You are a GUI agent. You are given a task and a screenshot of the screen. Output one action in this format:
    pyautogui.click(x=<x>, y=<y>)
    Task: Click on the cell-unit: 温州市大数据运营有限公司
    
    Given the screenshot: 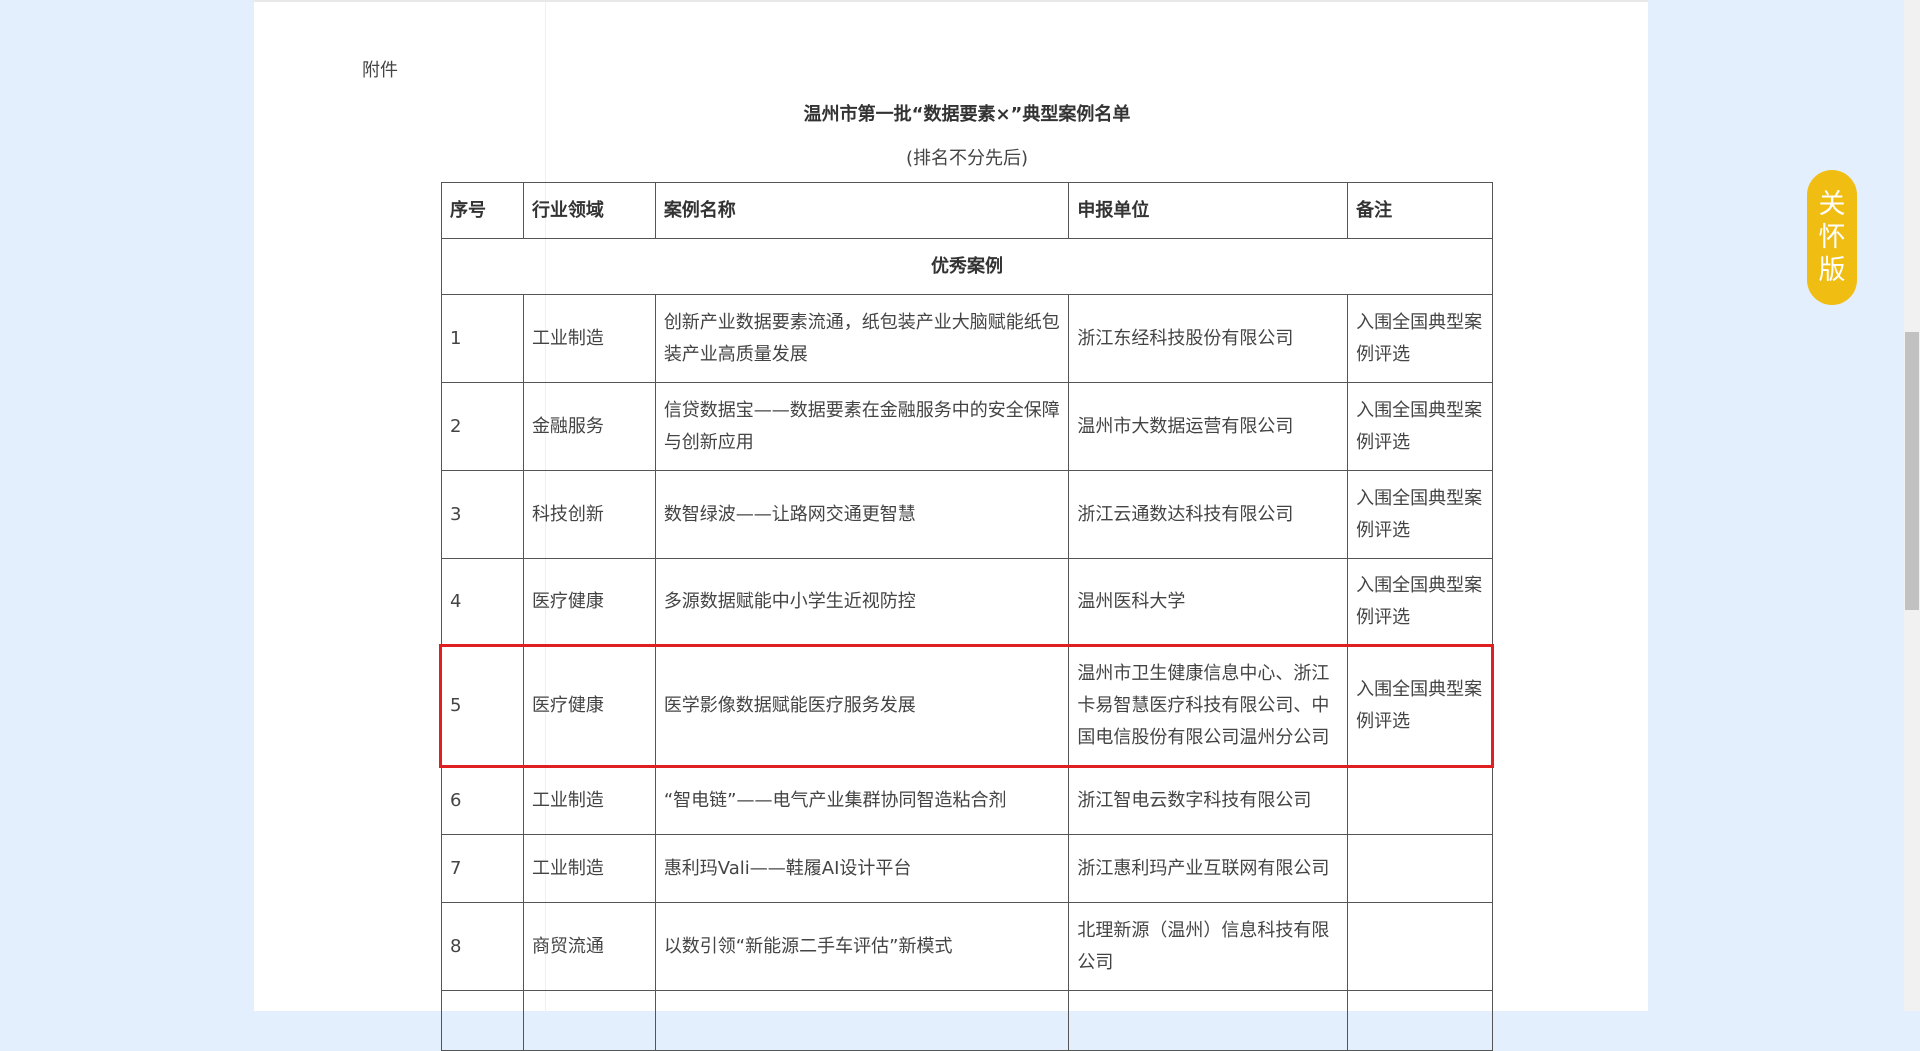 What is the action you would take?
    pyautogui.click(x=1208, y=426)
    